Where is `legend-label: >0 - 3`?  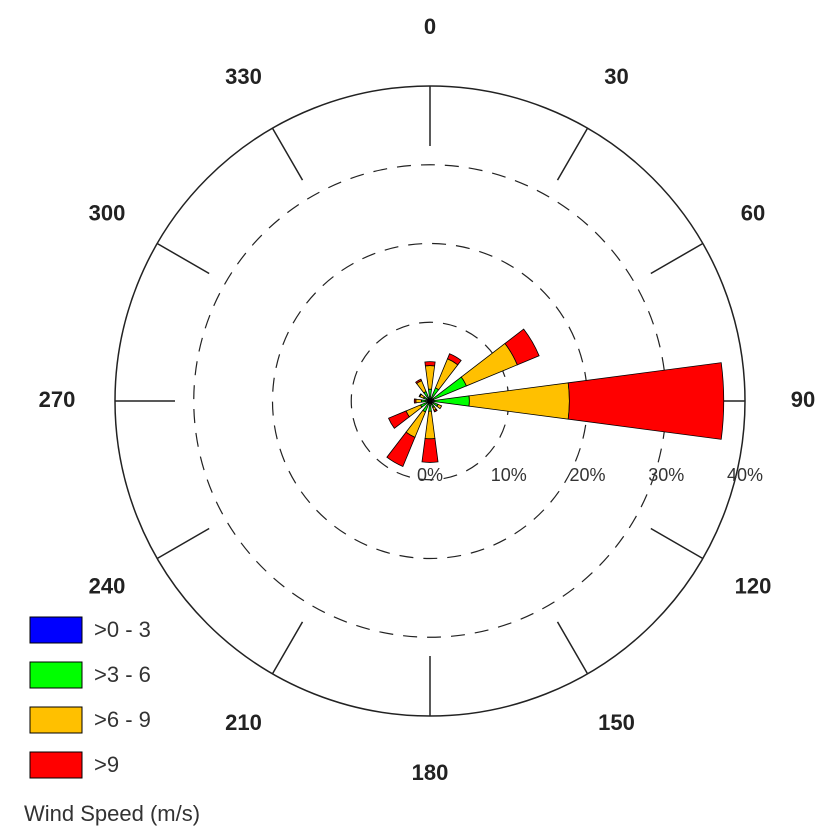
legend-label: >0 - 3 is located at coordinates (122, 629).